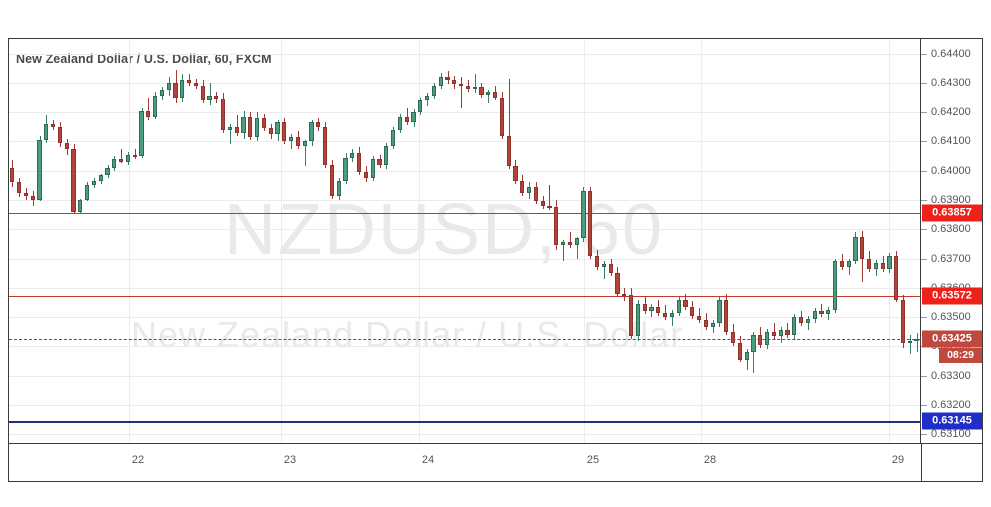  Describe the element at coordinates (952, 421) in the screenshot. I see `lower-level-badge: 0.63145` at that location.